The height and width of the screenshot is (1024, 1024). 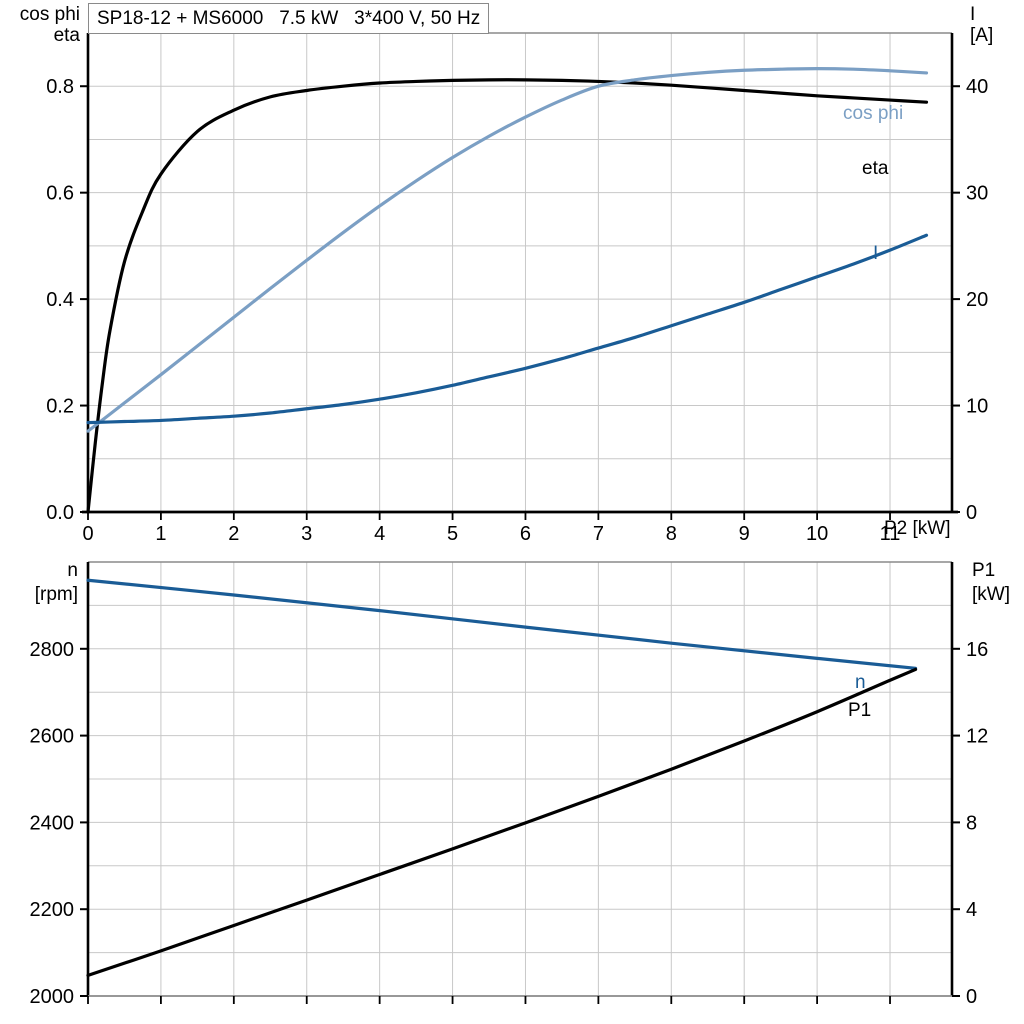 What do you see at coordinates (917, 528) in the screenshot?
I see `top-x-axis-title: P2 [kW]` at bounding box center [917, 528].